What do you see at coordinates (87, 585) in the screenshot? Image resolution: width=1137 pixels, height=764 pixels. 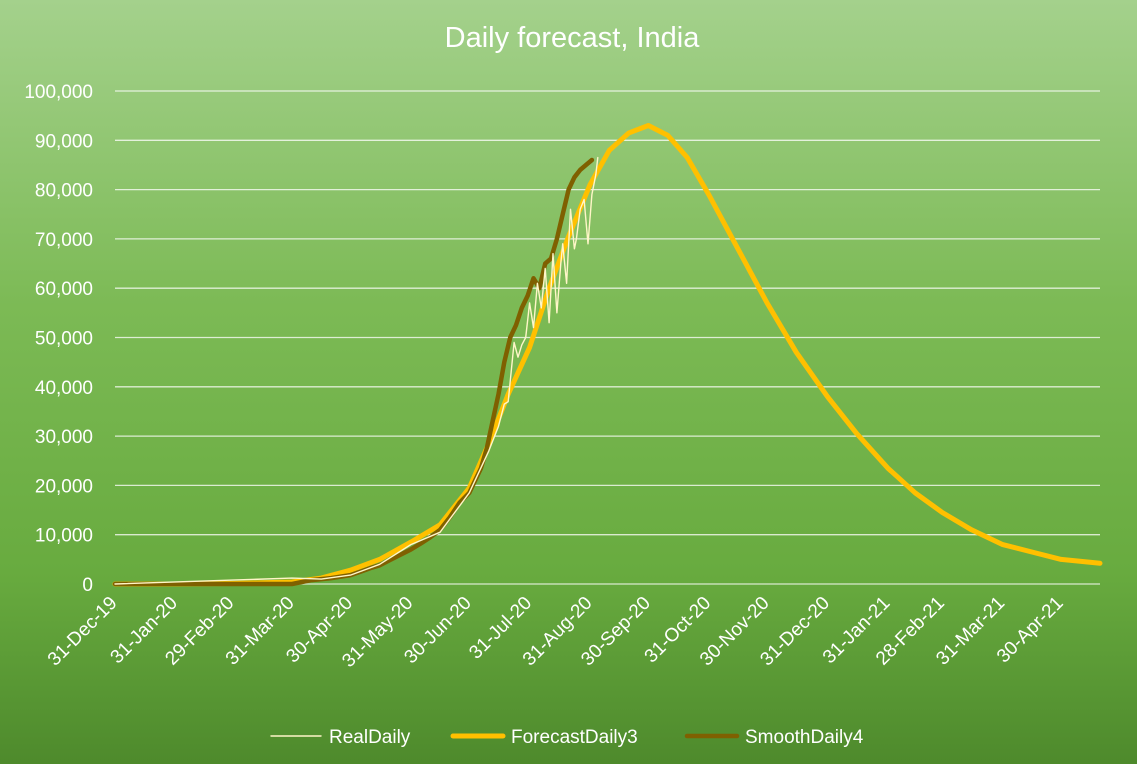 I see `y-tick-label-0: 0` at bounding box center [87, 585].